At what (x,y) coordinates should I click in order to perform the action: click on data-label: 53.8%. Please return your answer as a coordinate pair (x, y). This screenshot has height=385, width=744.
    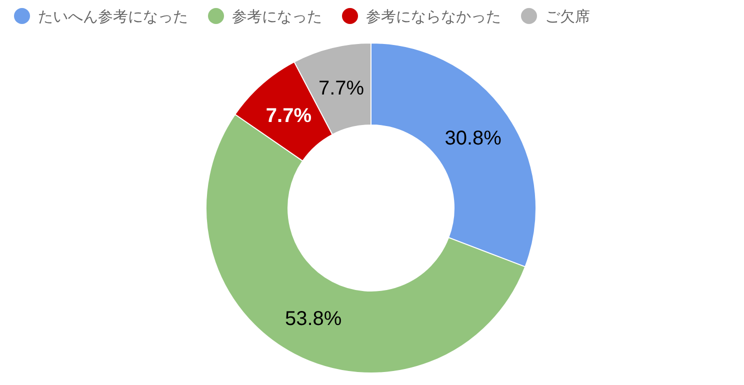
    Looking at the image, I should click on (313, 319).